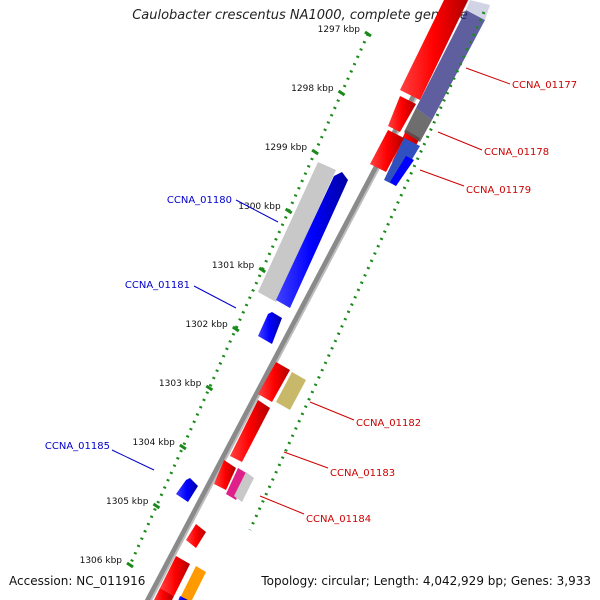  What do you see at coordinates (362, 473) in the screenshot?
I see `gene-label: CCNA_01183` at bounding box center [362, 473].